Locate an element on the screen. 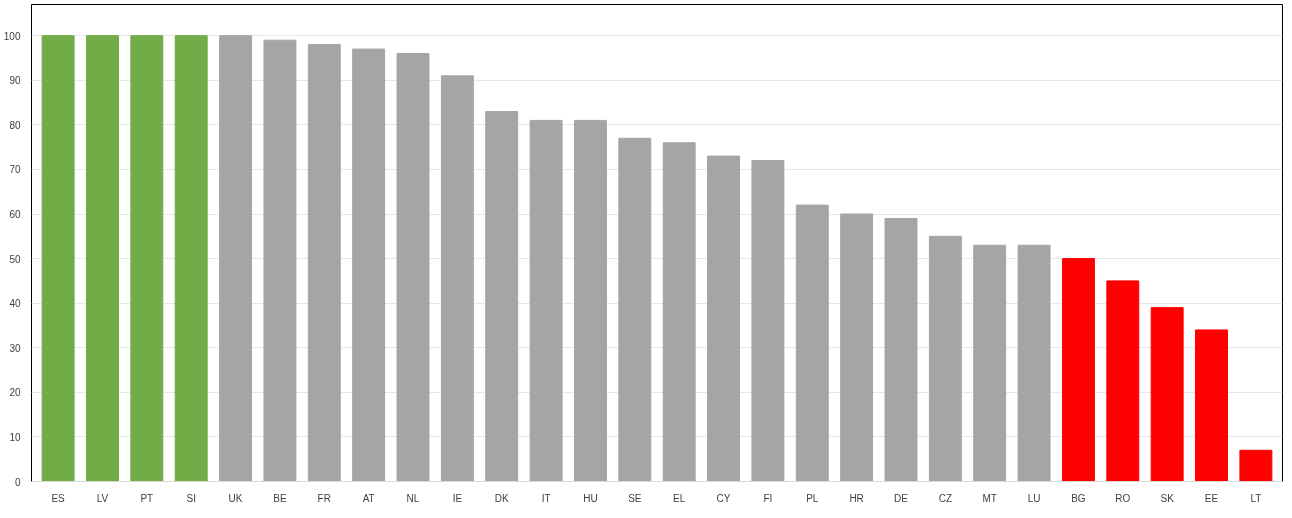 This screenshot has width=1292, height=518. x-tick-label: LT is located at coordinates (1256, 498).